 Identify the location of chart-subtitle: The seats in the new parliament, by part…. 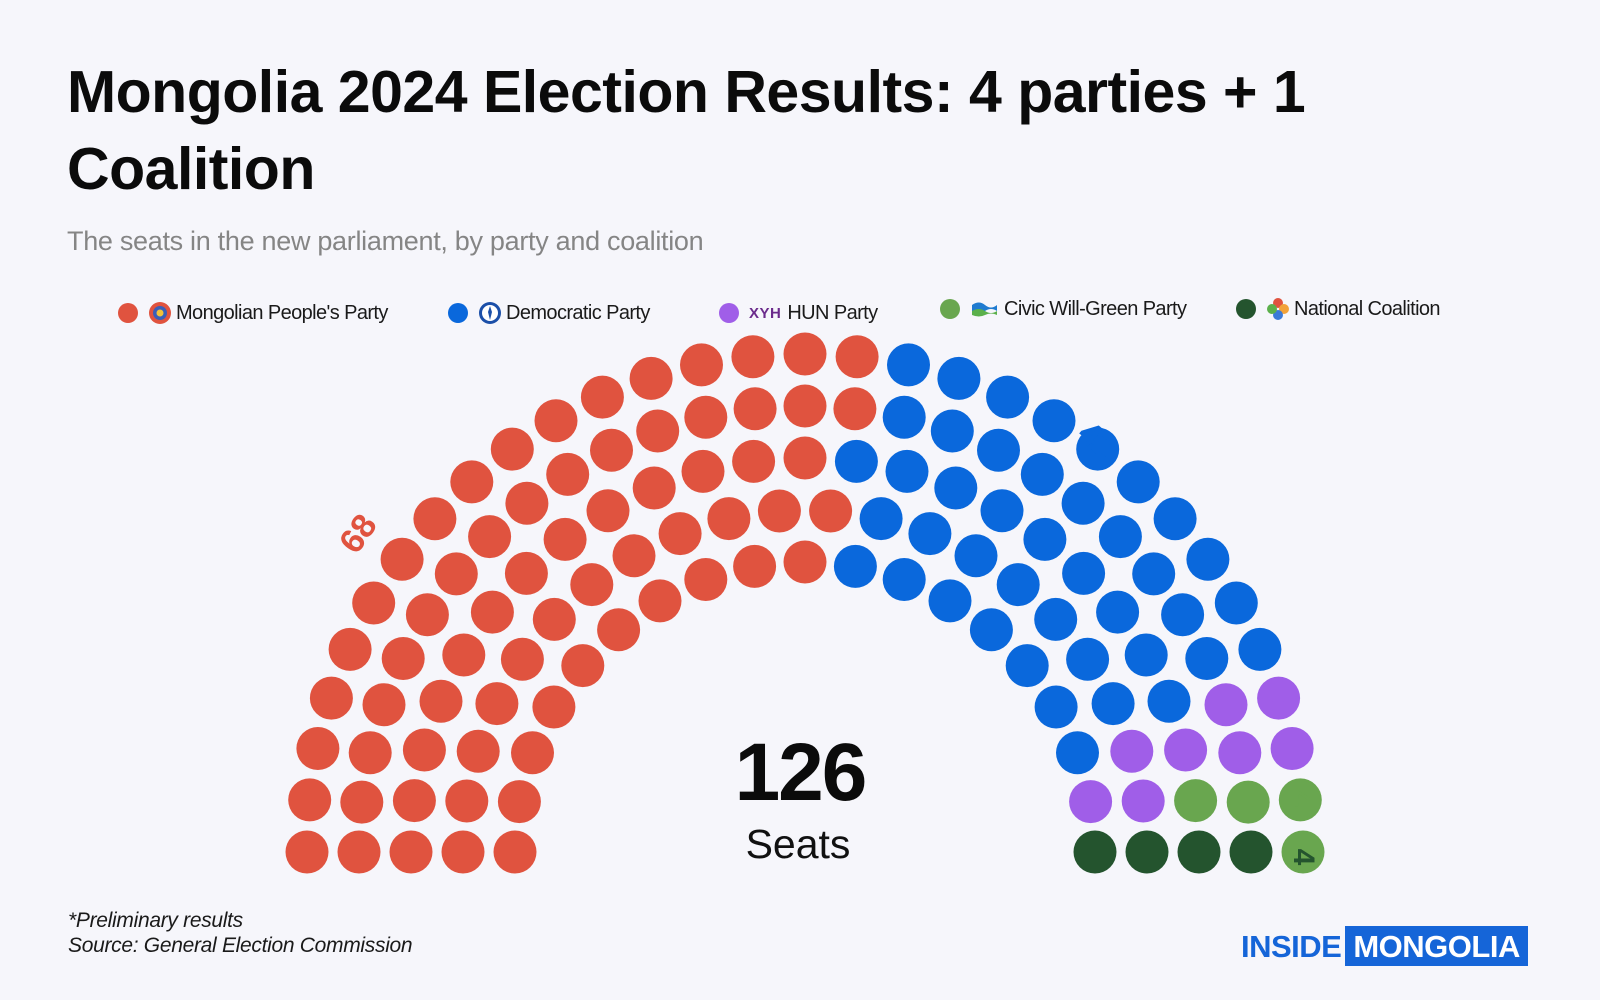
(385, 241).